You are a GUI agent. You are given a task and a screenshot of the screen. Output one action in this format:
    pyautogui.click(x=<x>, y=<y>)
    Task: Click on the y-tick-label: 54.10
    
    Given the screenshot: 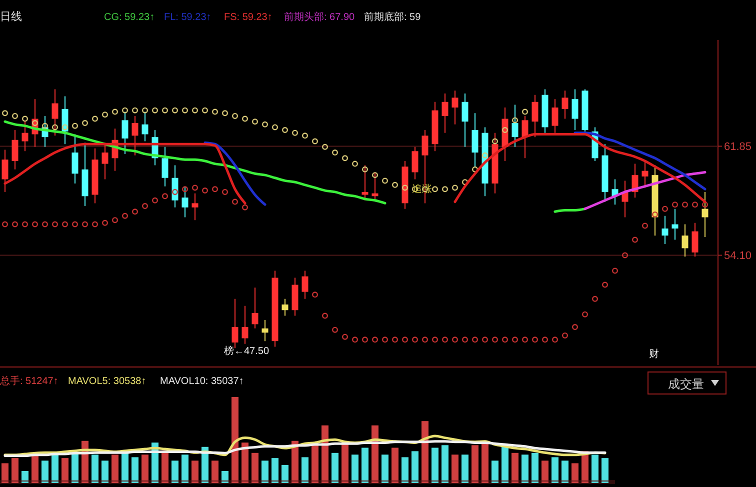 What is the action you would take?
    pyautogui.click(x=738, y=256)
    